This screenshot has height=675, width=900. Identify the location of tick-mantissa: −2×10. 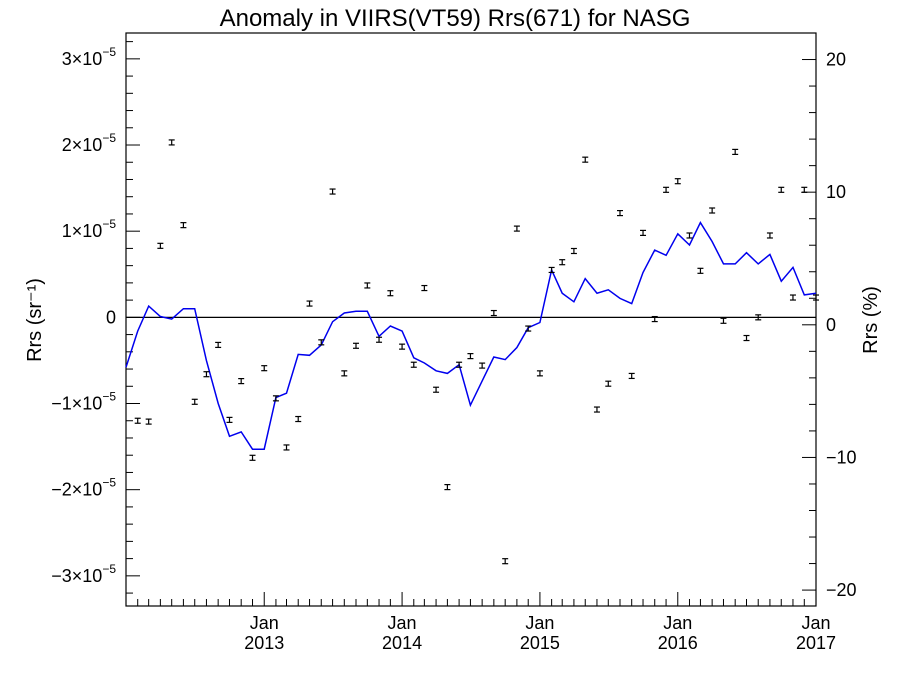
(76, 490).